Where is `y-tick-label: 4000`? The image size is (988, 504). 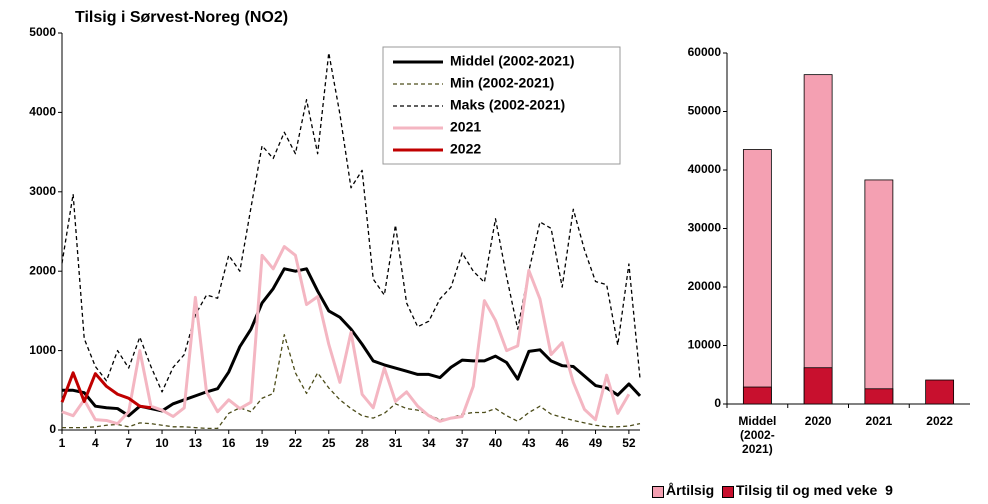 y-tick-label: 4000 is located at coordinates (42, 112).